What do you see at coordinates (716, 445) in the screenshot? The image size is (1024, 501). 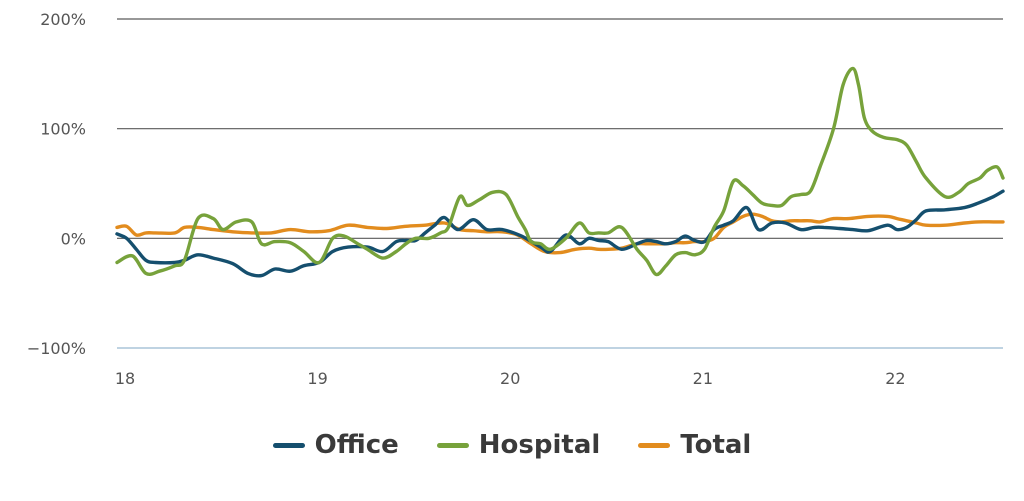 I see `legend-label-total: Total` at bounding box center [716, 445].